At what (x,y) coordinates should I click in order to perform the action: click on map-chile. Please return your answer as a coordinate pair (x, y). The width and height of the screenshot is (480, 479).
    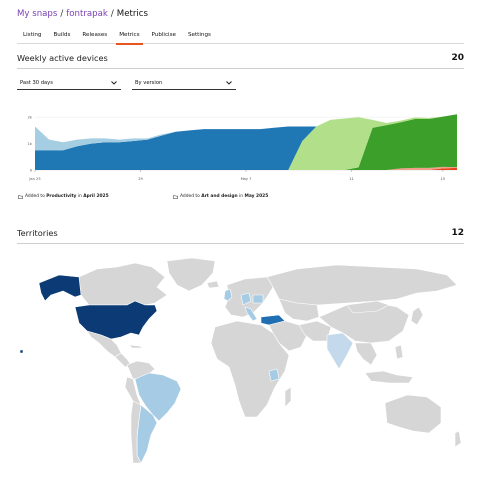
    Looking at the image, I should click on (136, 432).